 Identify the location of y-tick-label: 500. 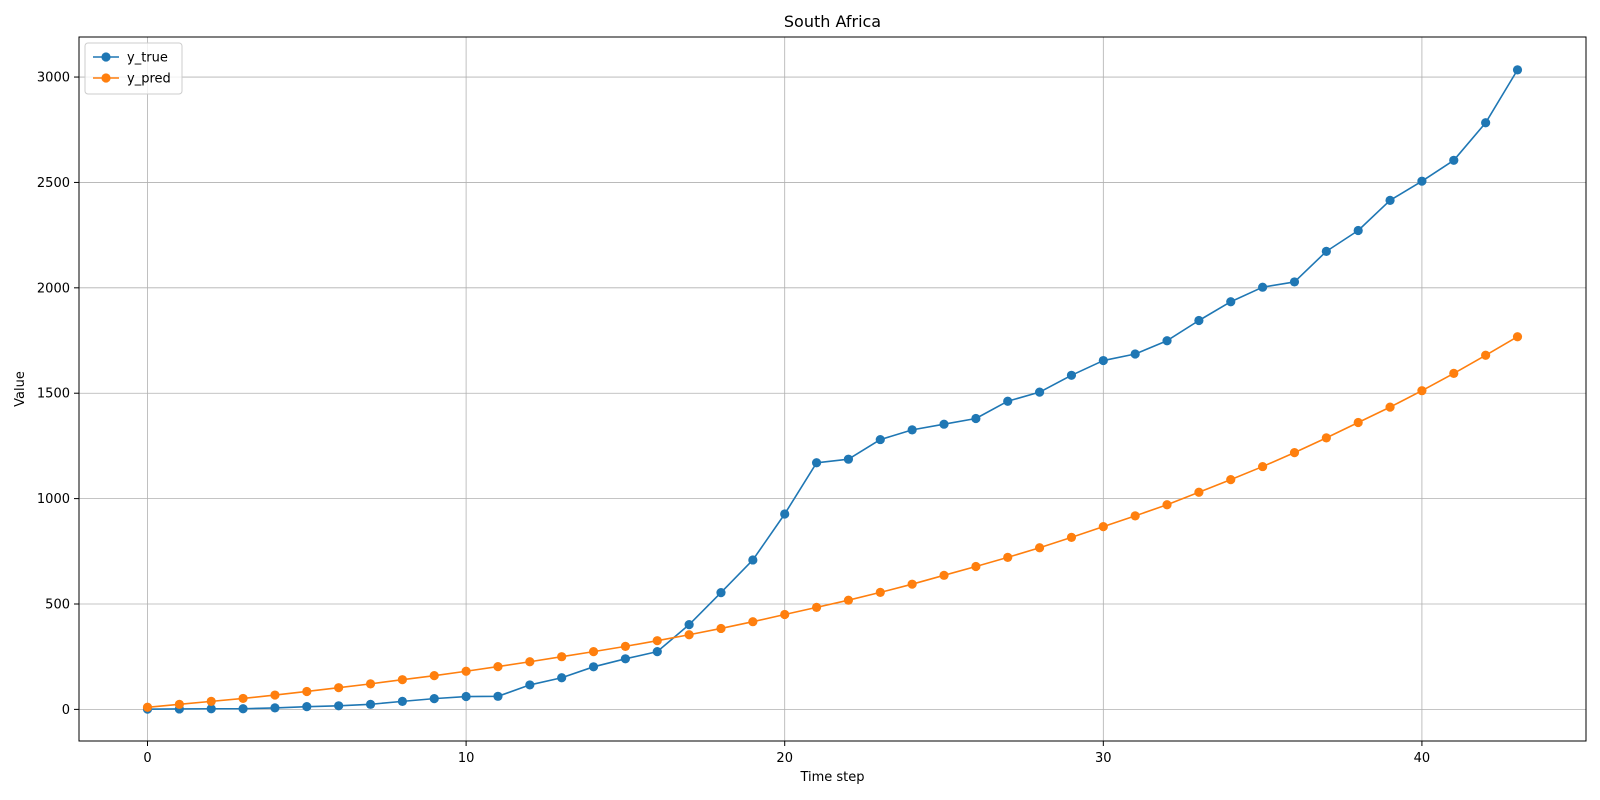
(57, 604).